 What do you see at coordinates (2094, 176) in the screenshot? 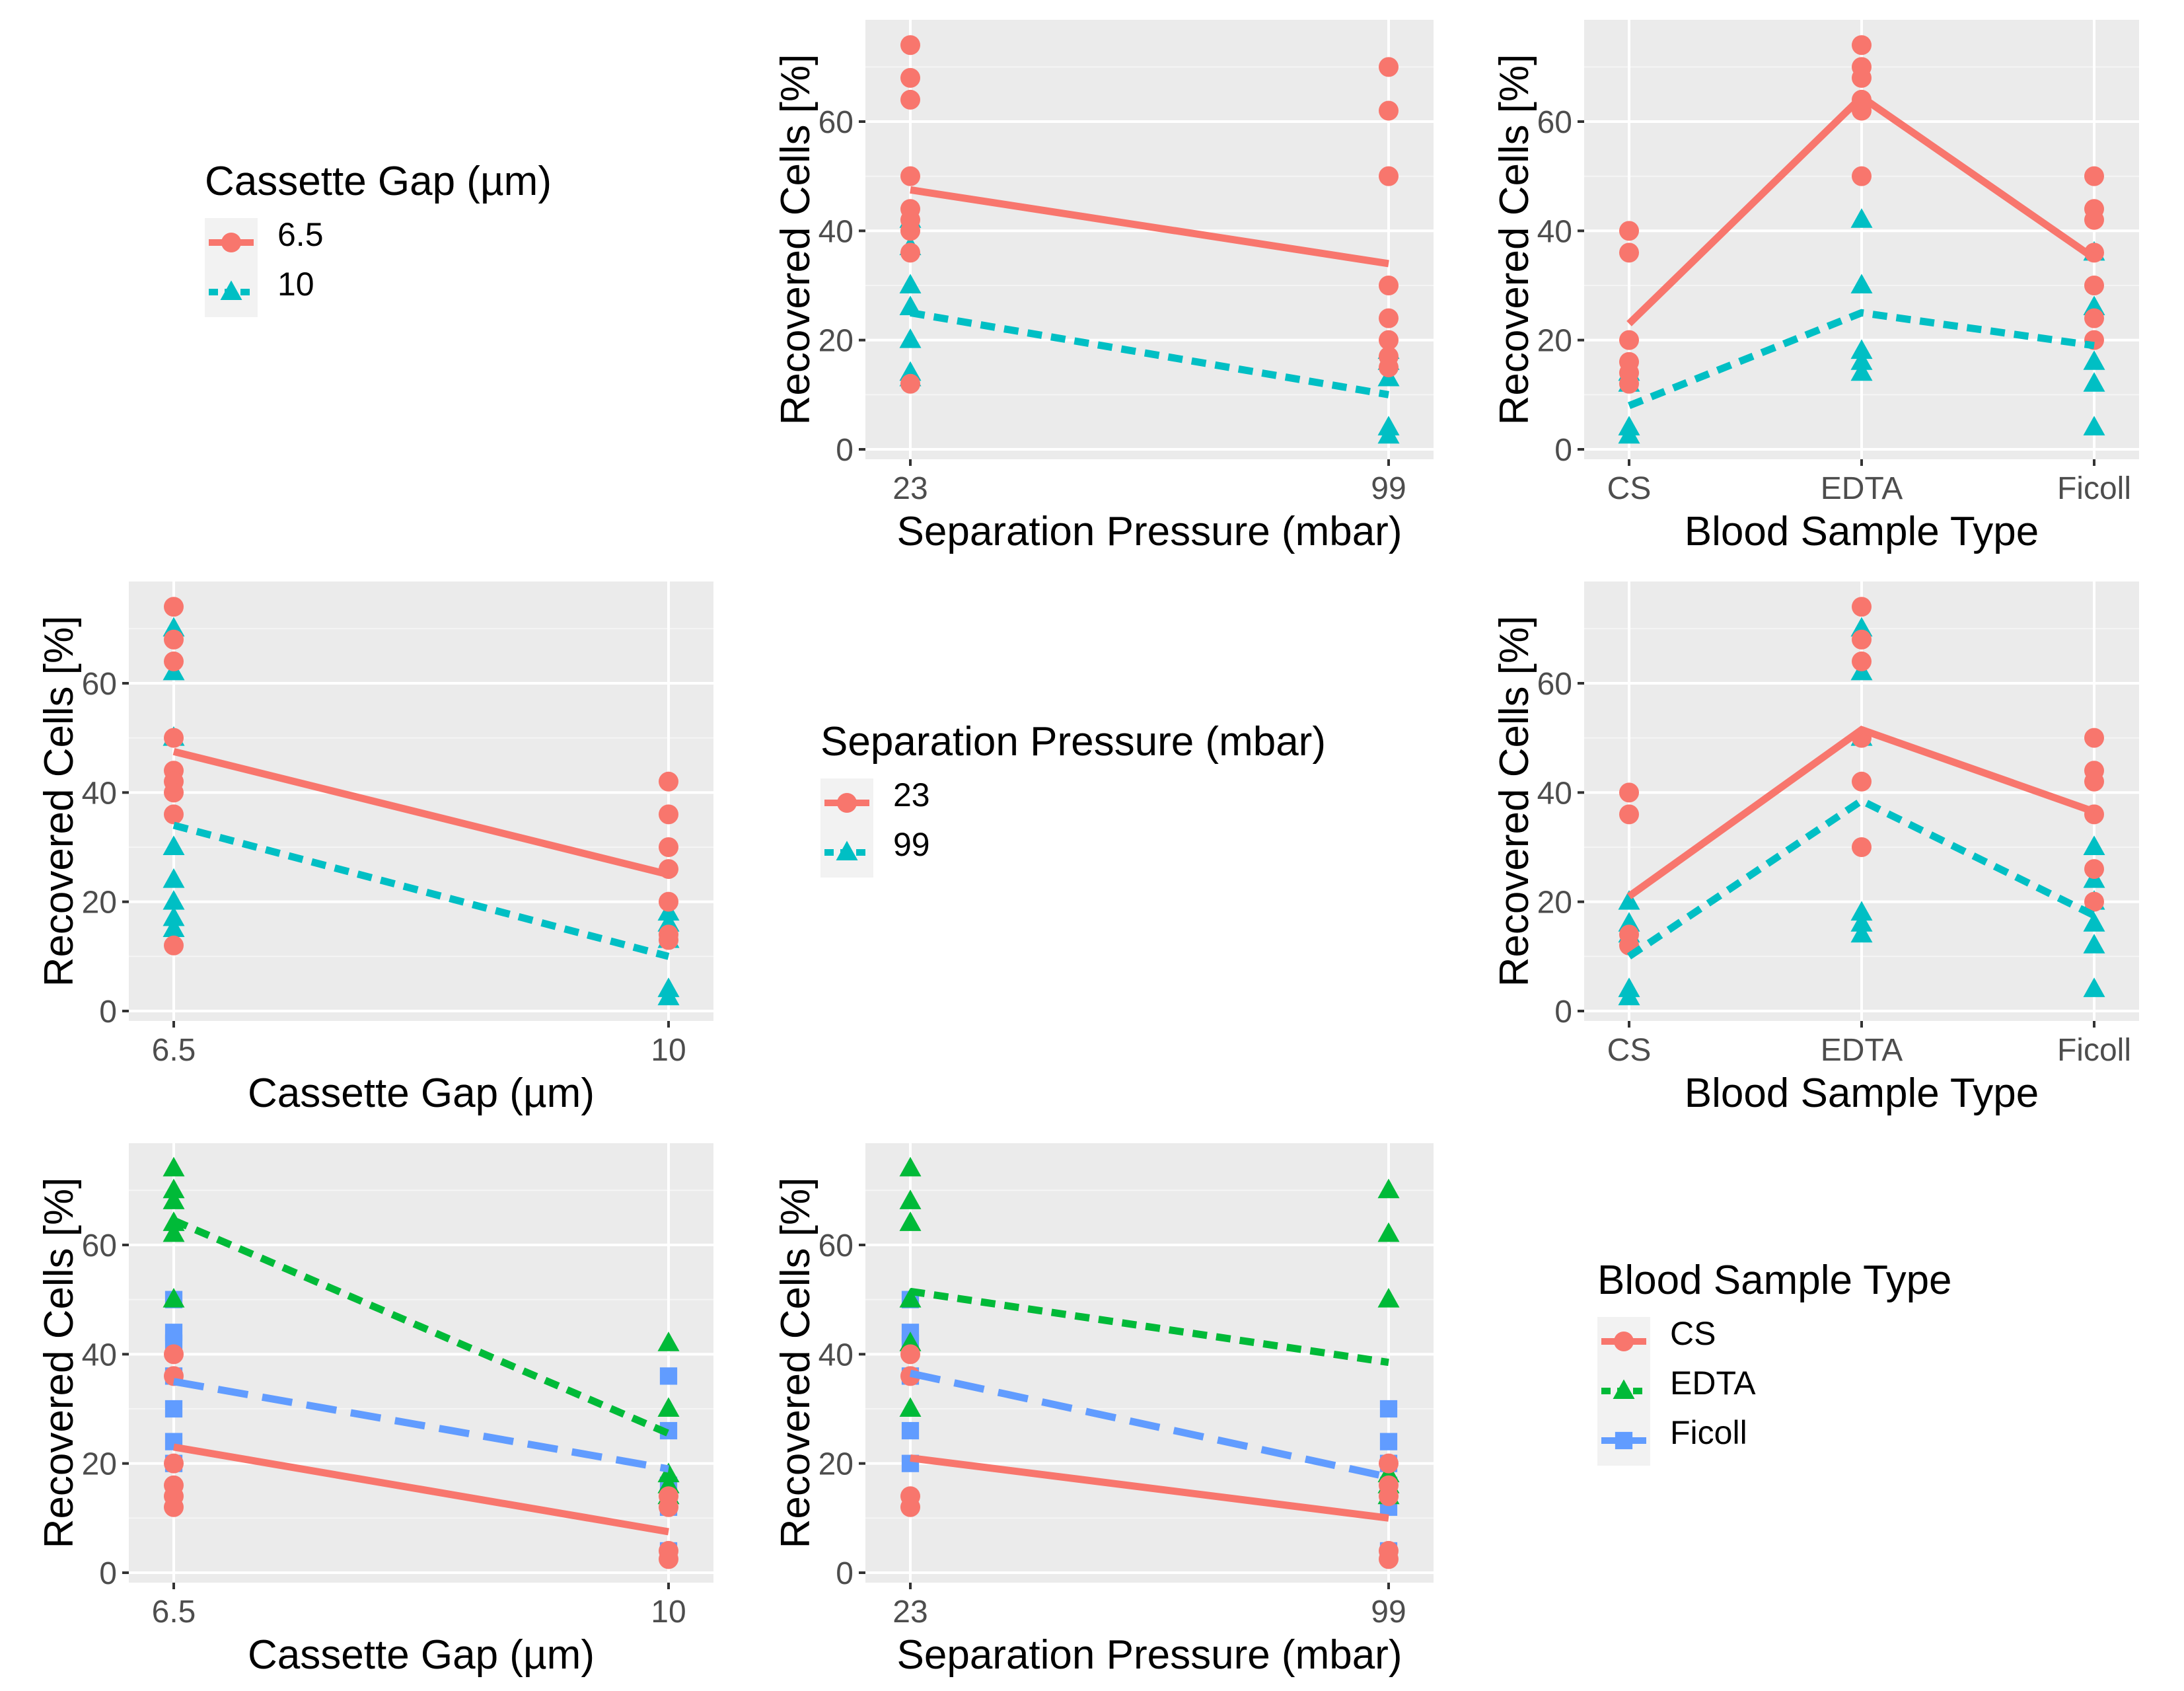
I see `data-point-6-5-ficoll` at bounding box center [2094, 176].